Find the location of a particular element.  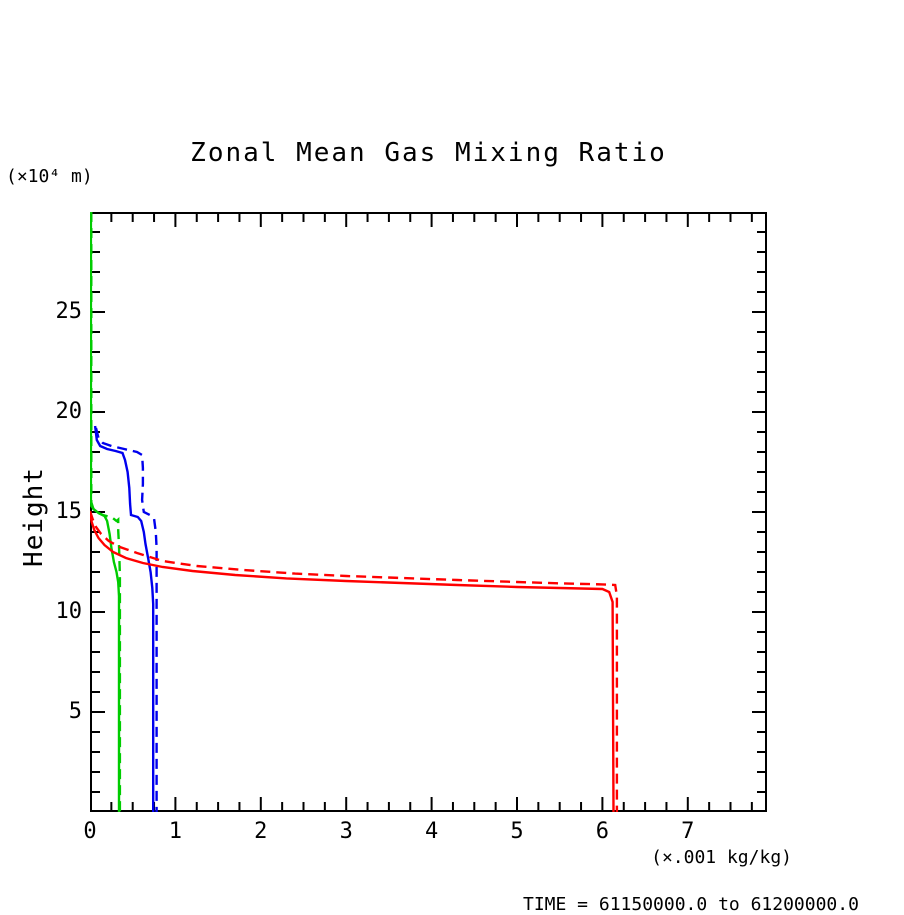

chart-title: Zonal Mean Gas Mixing Ratio is located at coordinates (428, 153).